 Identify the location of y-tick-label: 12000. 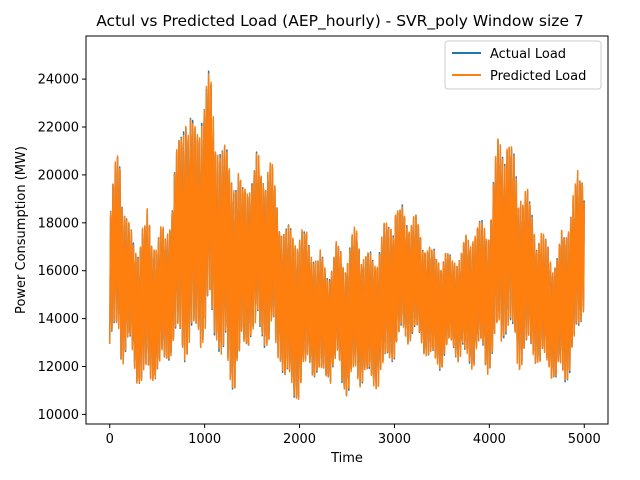
(58, 367).